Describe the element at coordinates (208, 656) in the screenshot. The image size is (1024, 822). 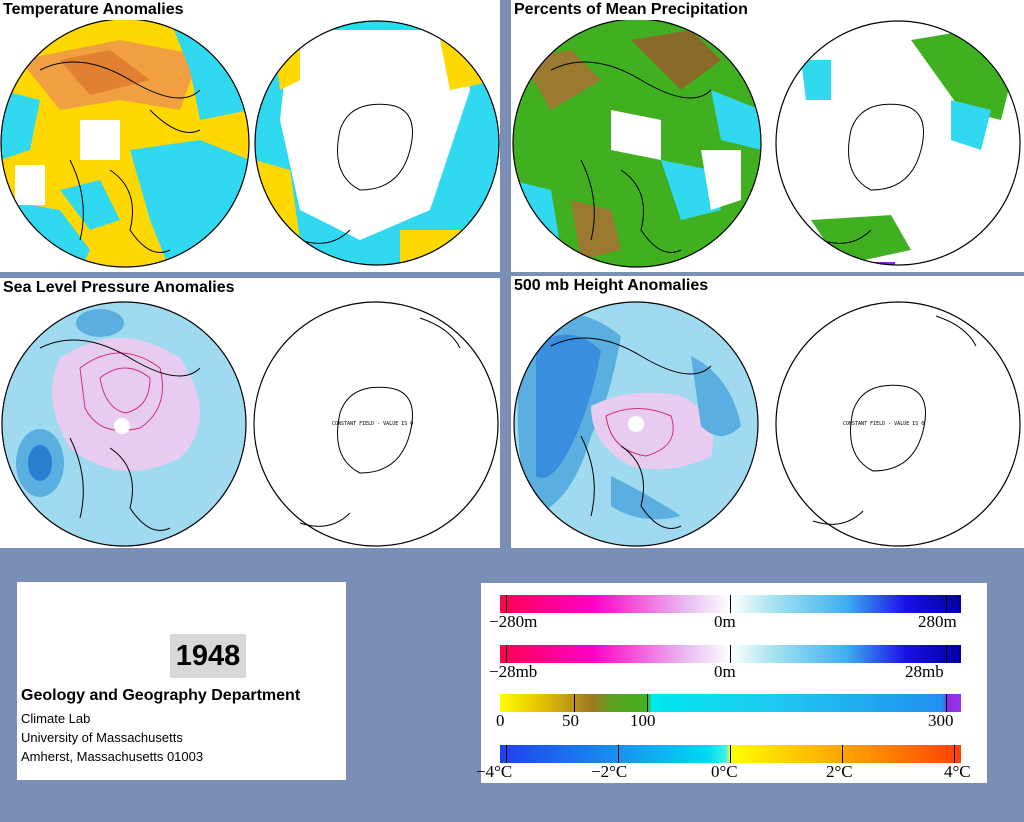
I see `year-label: 1948` at that location.